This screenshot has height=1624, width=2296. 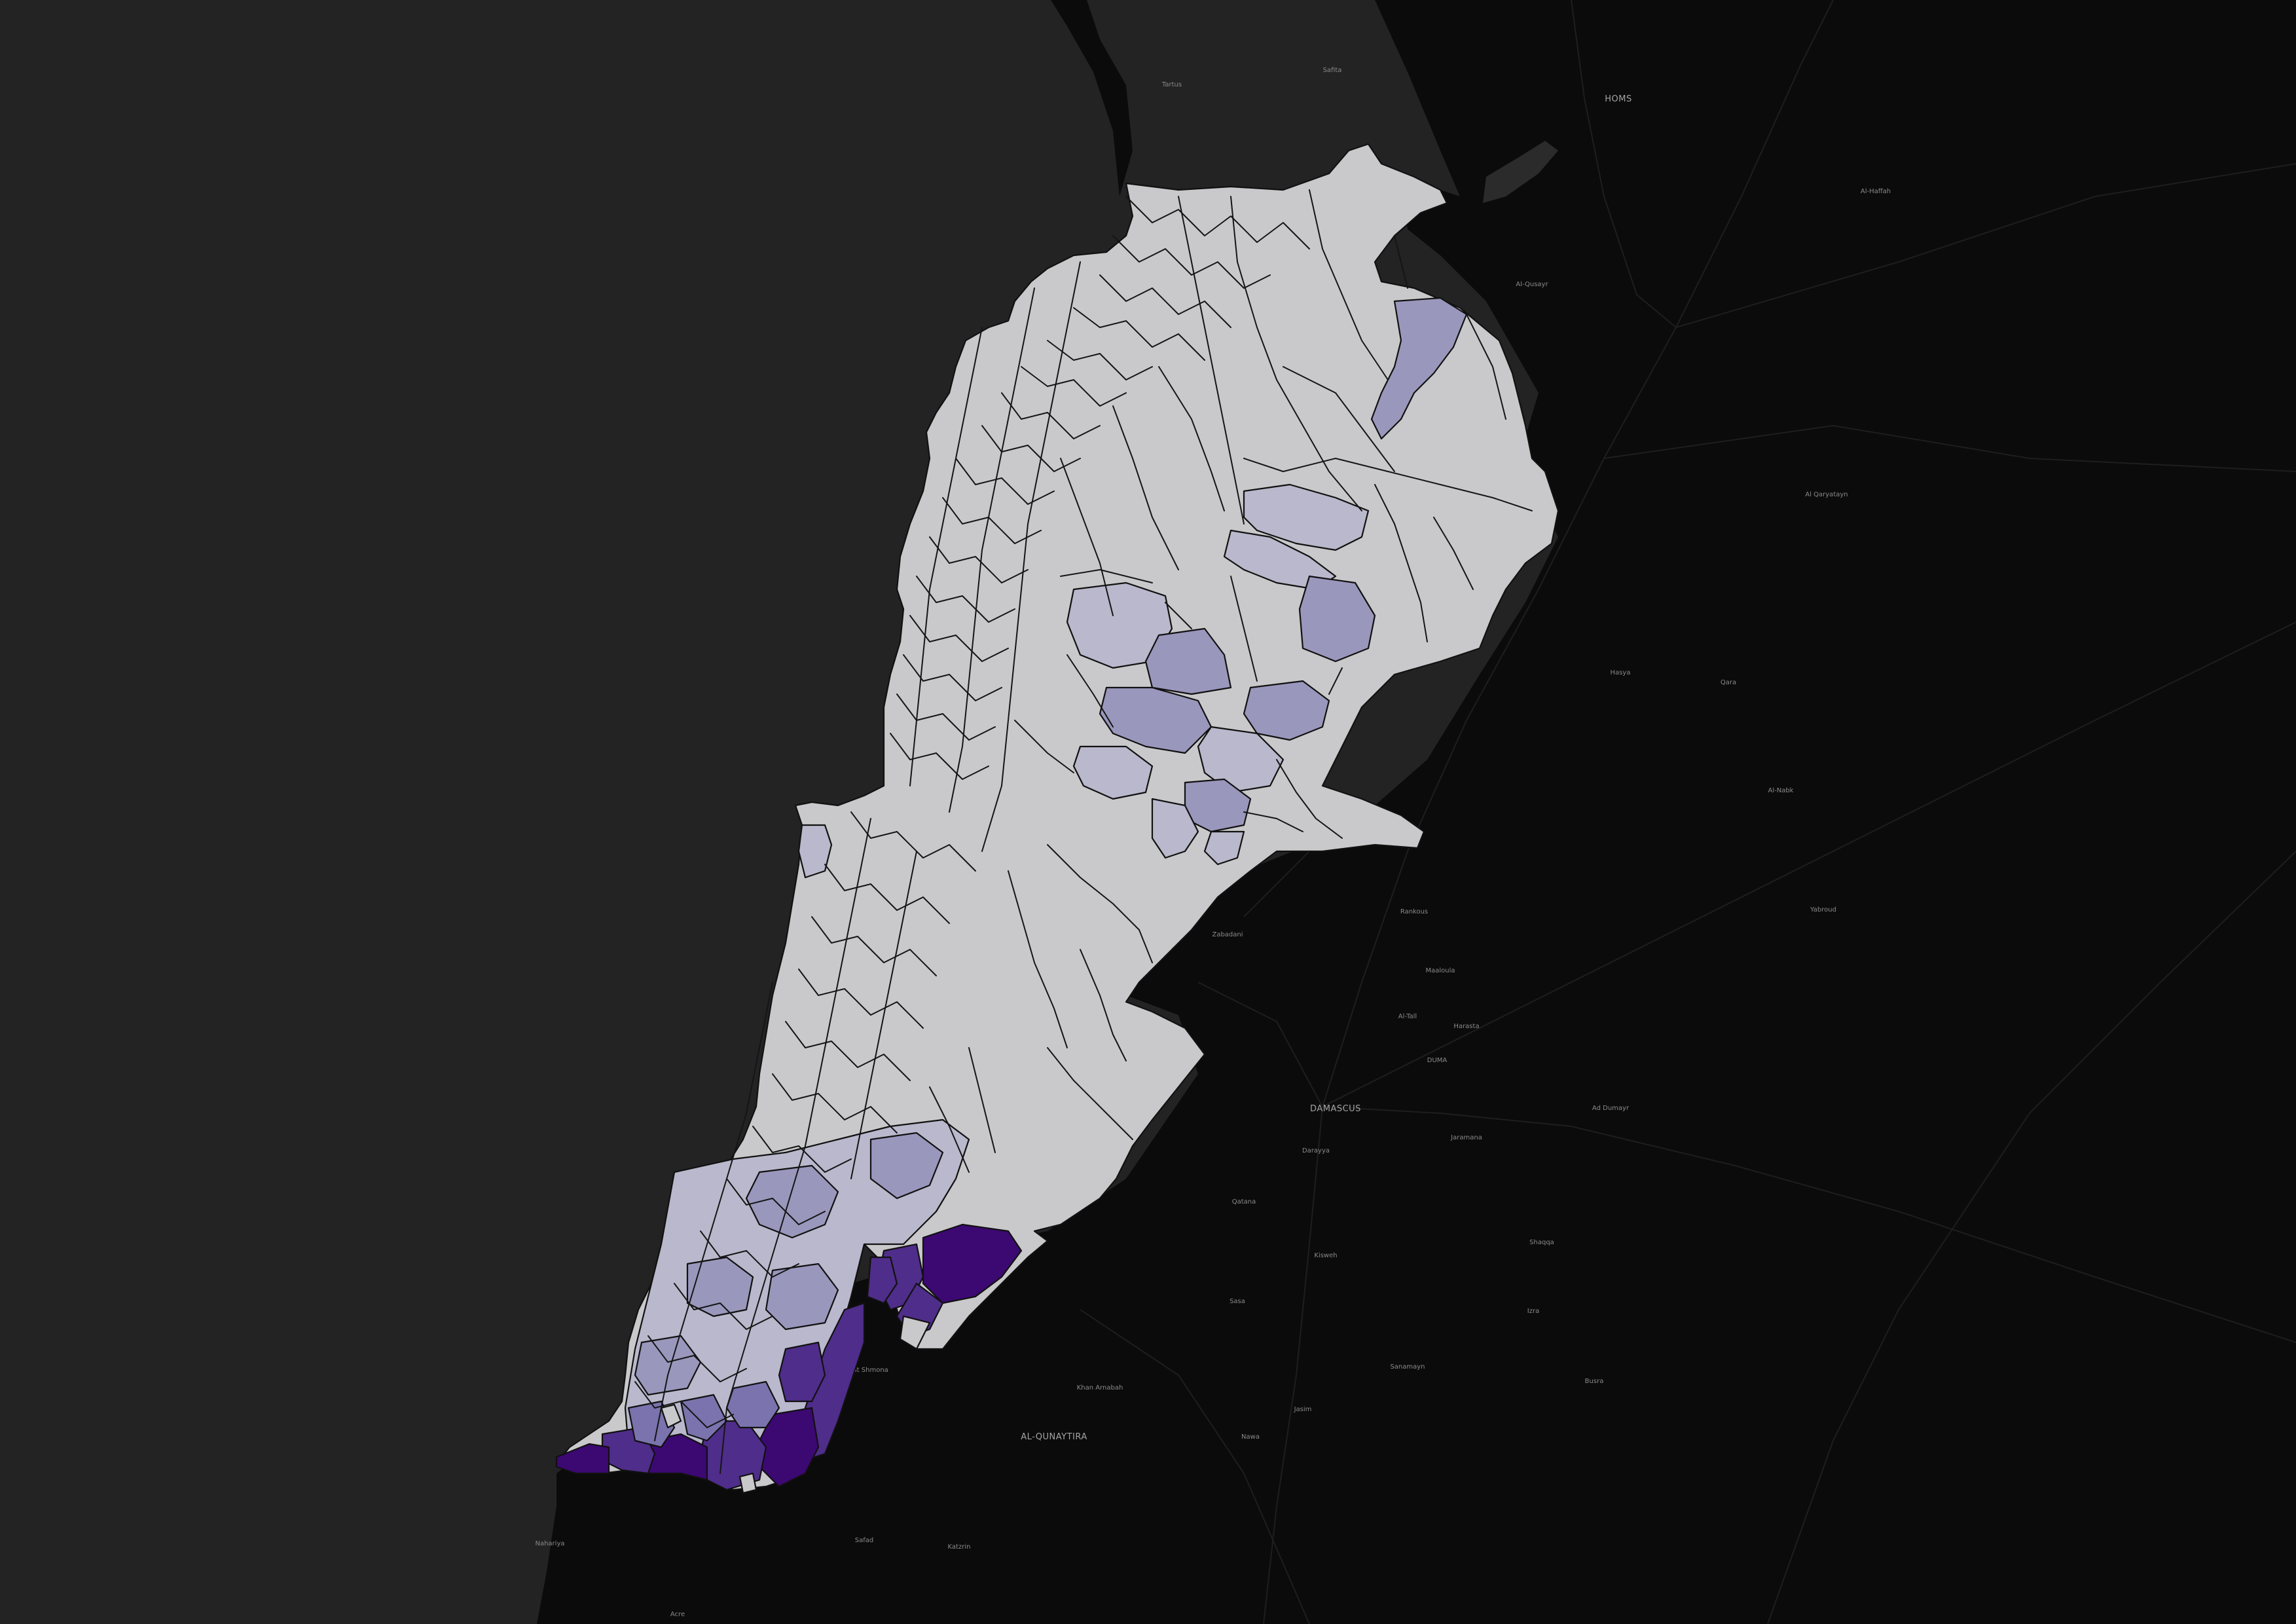 I want to click on label-qara: Qara, so click(x=1728, y=682).